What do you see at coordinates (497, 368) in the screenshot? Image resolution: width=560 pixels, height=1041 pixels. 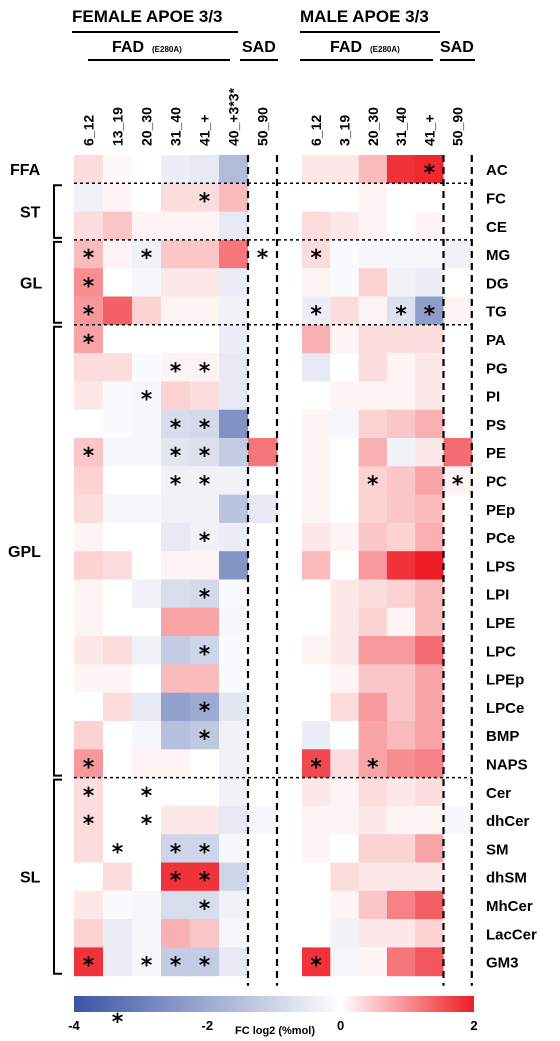 I see `row-label: PG` at bounding box center [497, 368].